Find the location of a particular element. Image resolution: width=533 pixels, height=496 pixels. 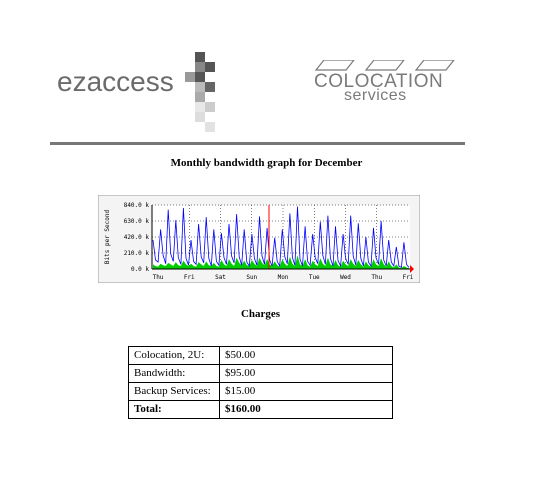

charge-value: $50.00 is located at coordinates (306, 355).